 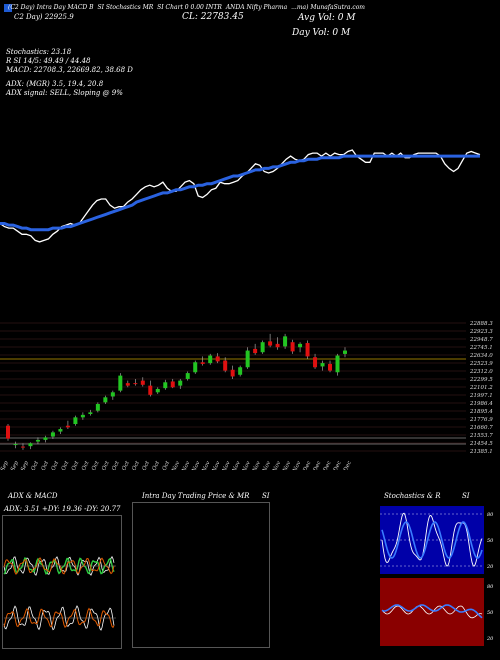 I want to click on rsi-avg-line, so click(x=432, y=611).